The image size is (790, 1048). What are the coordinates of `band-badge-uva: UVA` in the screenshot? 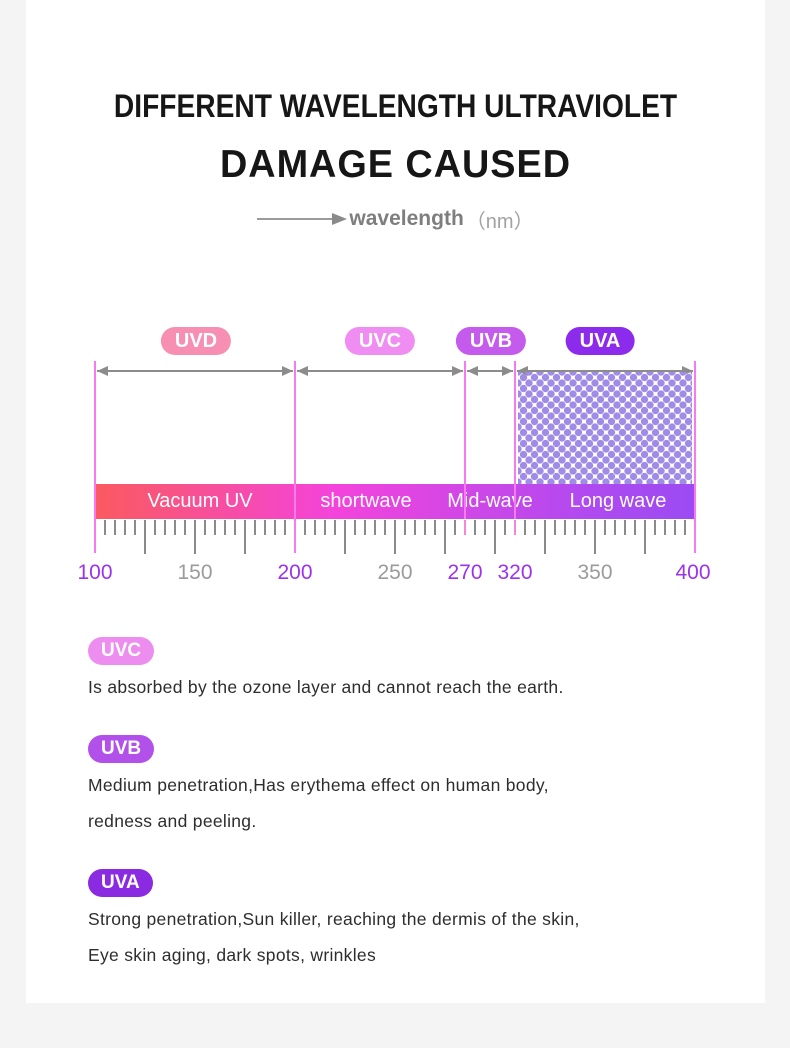 It's located at (600, 341).